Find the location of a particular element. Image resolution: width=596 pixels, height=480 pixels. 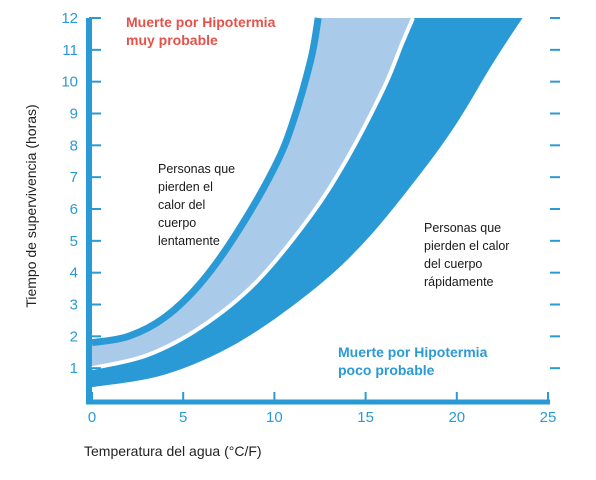

annotation-safe-line-1: Muerte por Hipotermia is located at coordinates (413, 352).